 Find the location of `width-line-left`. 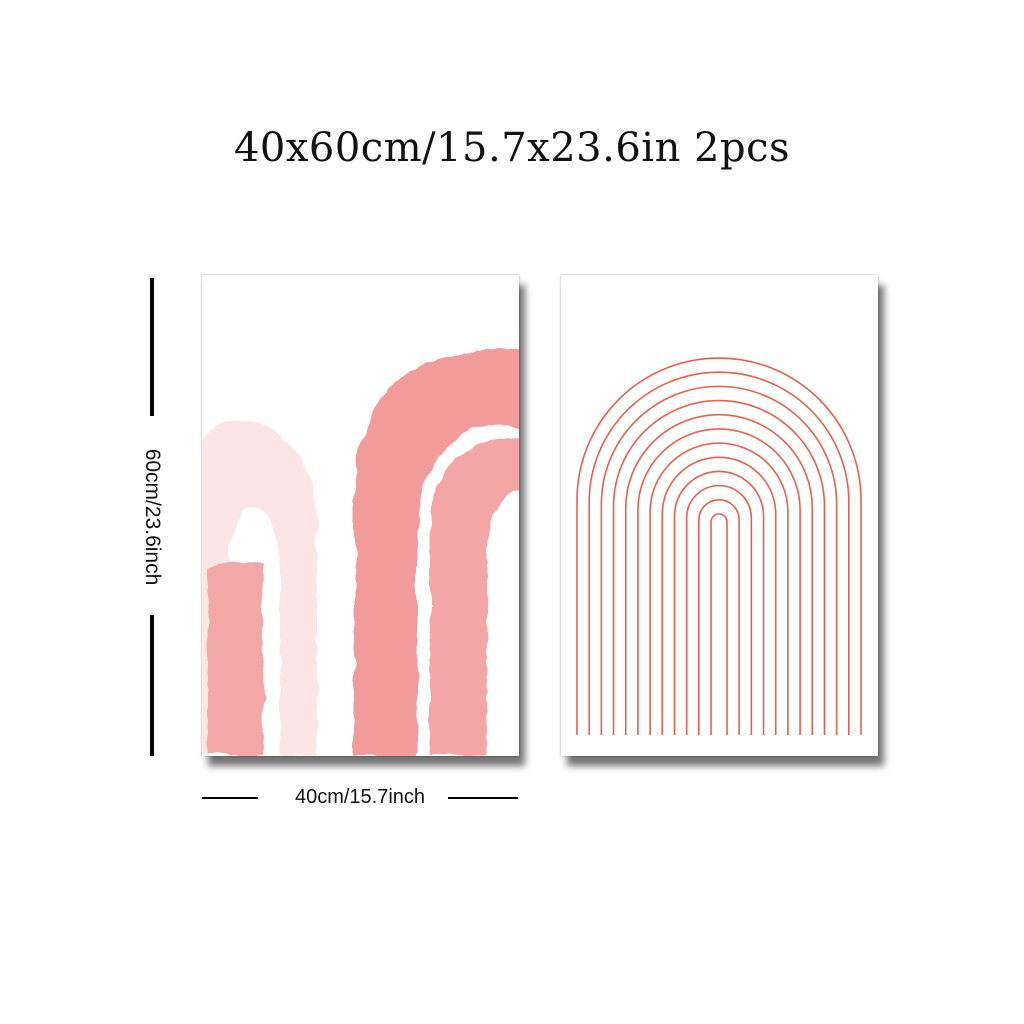

width-line-left is located at coordinates (230, 798).